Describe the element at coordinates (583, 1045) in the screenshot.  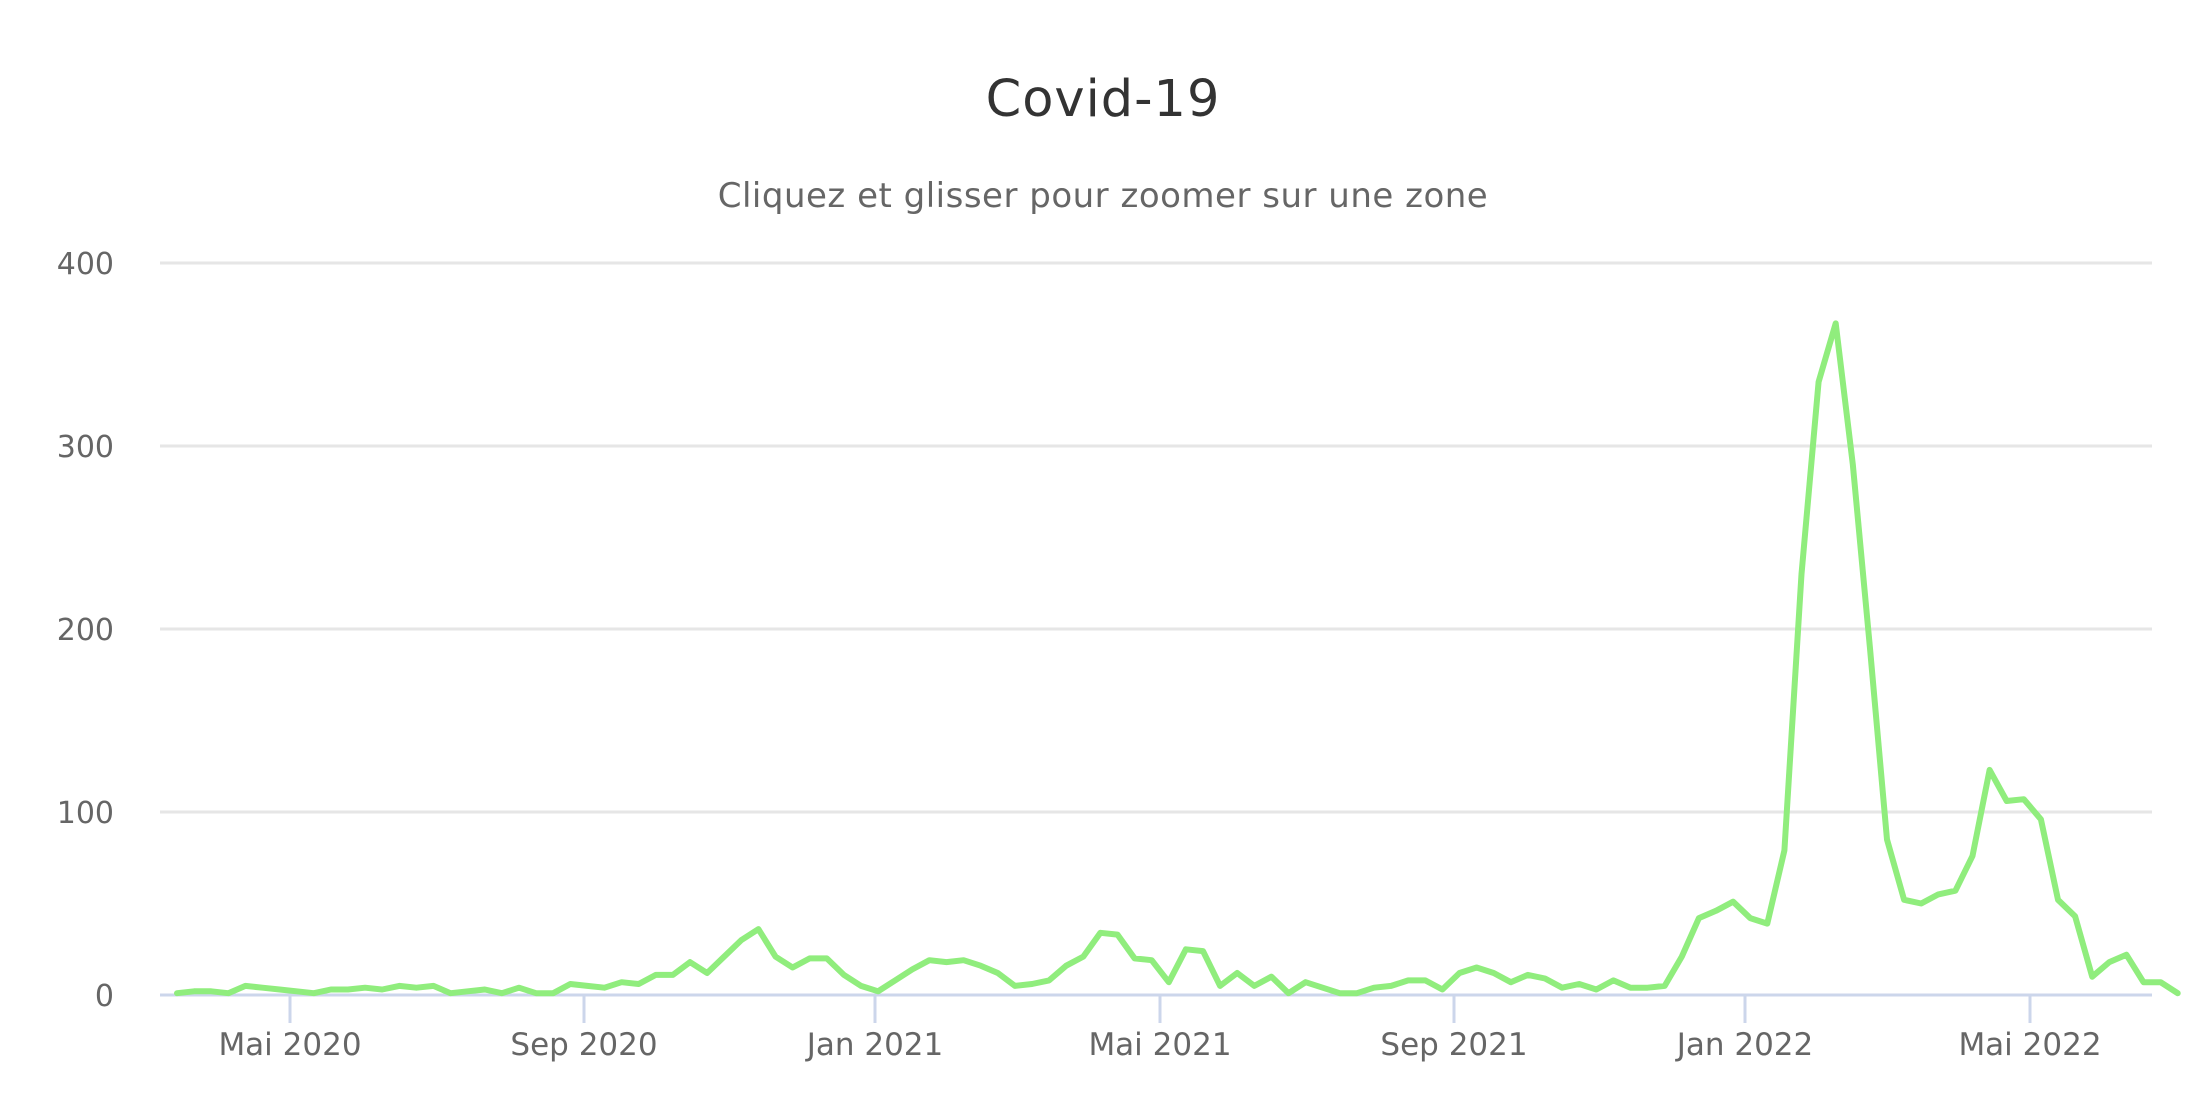
I see `x-tick-label: Sep 2020` at that location.